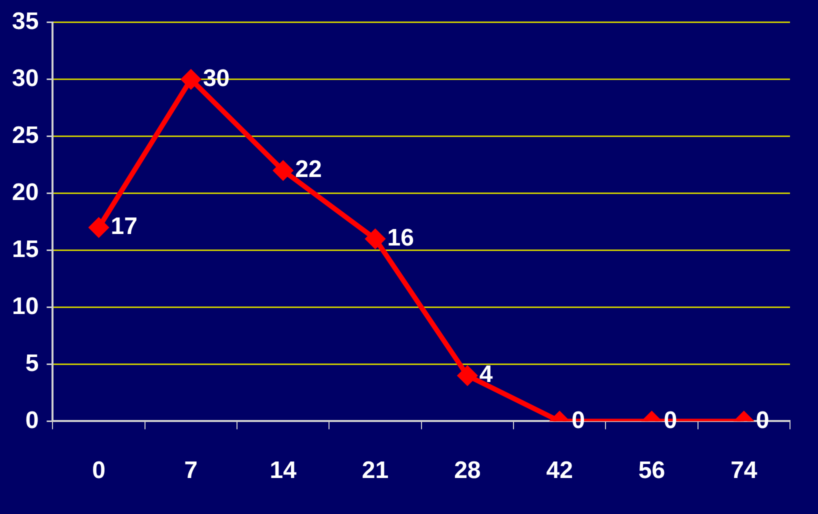  I want to click on x-tick-label: 42, so click(559, 470).